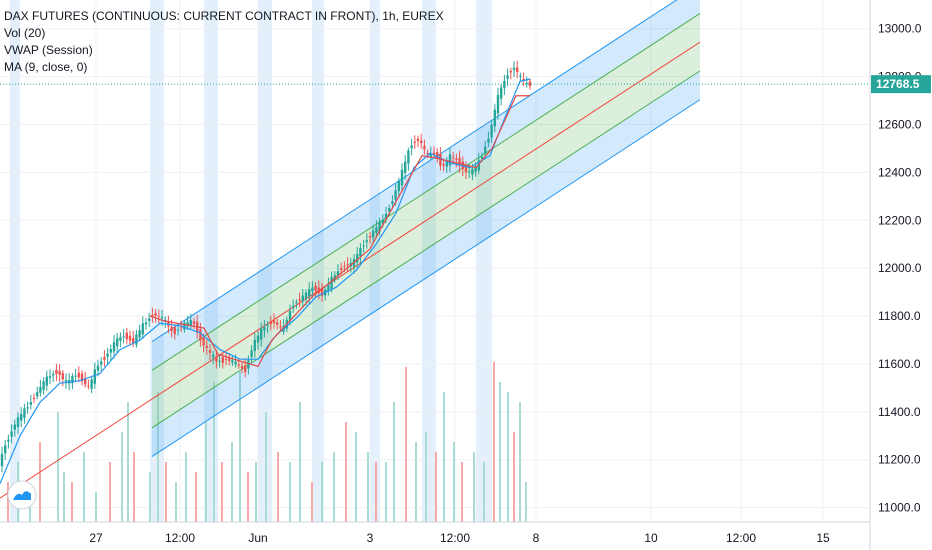 This screenshot has width=932, height=550. I want to click on y-tick-label-8: 12600.0, so click(900, 125).